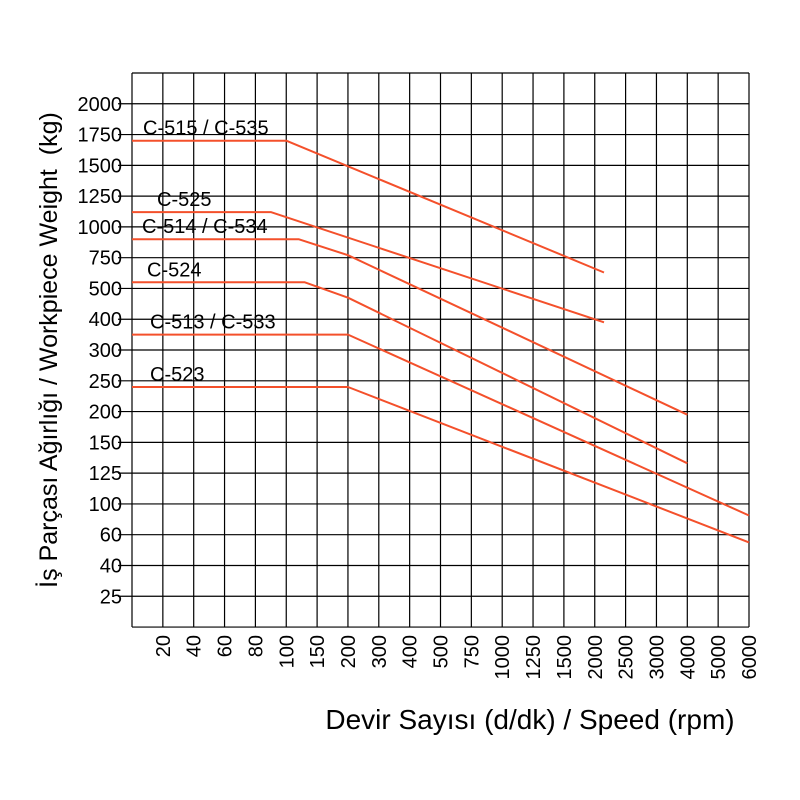 This screenshot has width=800, height=800. What do you see at coordinates (256, 646) in the screenshot?
I see `x-tick-label: 80` at bounding box center [256, 646].